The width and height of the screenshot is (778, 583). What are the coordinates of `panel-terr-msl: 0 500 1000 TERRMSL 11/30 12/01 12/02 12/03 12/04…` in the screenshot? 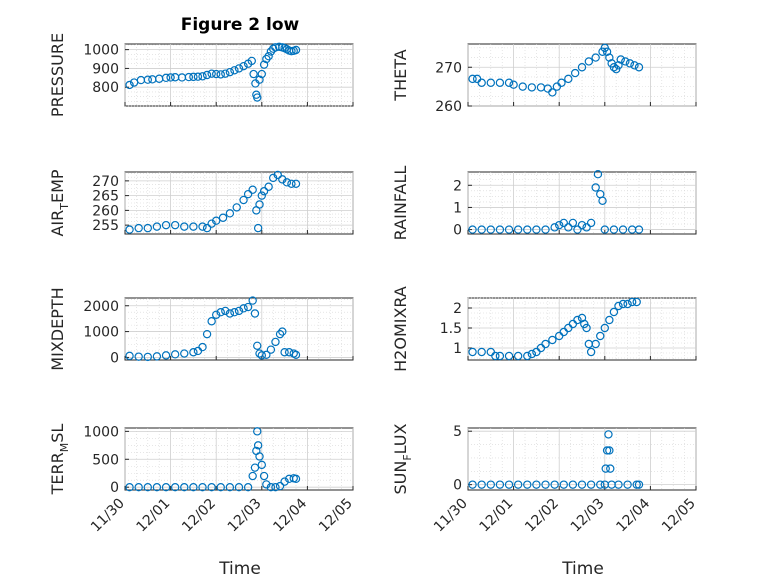 It's located at (202, 480).